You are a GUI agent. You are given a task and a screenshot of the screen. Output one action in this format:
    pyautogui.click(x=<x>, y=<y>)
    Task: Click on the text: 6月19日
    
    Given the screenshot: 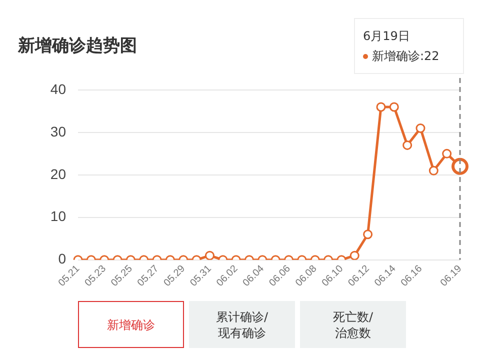 What is the action you would take?
    pyautogui.click(x=387, y=36)
    